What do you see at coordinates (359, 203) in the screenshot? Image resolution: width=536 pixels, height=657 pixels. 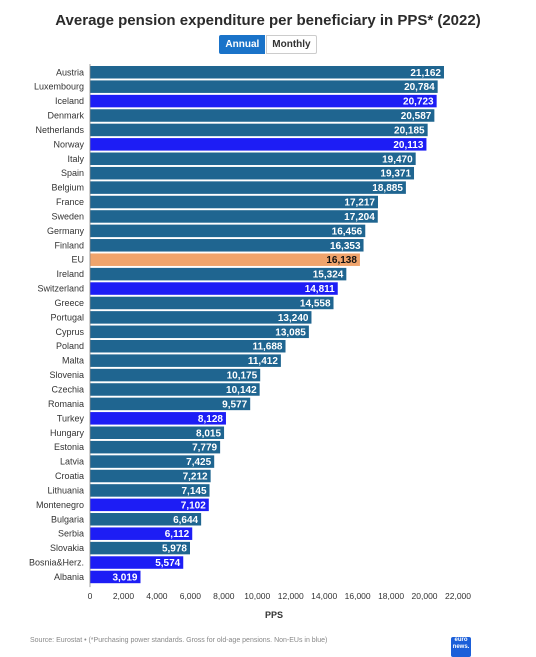 I see `data-label: 17,217` at bounding box center [359, 203].